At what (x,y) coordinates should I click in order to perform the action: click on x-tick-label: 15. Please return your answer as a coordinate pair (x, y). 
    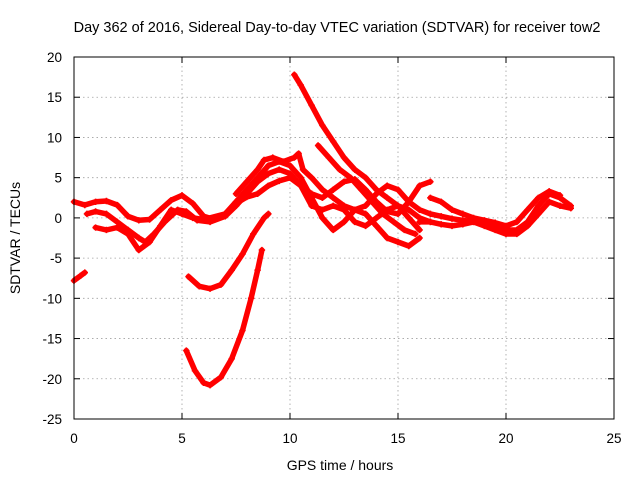
    Looking at the image, I should click on (397, 438).